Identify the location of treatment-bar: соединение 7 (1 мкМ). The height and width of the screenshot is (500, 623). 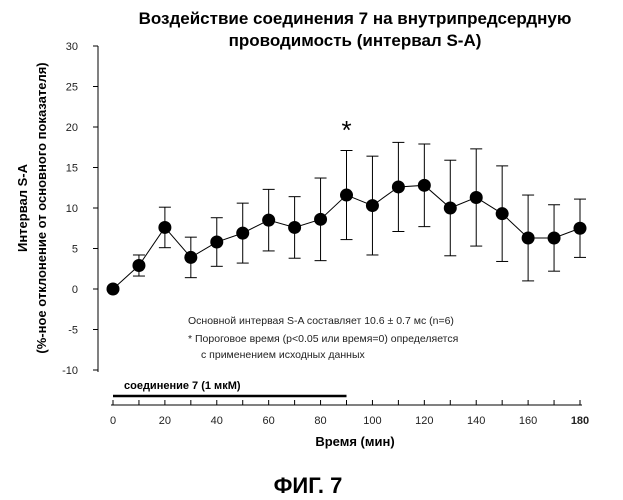
(230, 389).